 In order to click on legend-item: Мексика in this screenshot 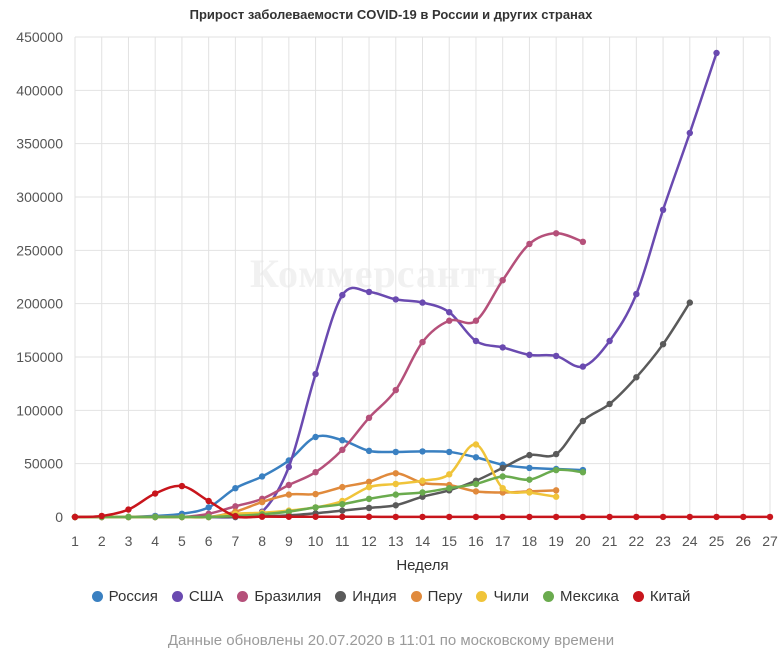, I will do `click(580, 596)`.